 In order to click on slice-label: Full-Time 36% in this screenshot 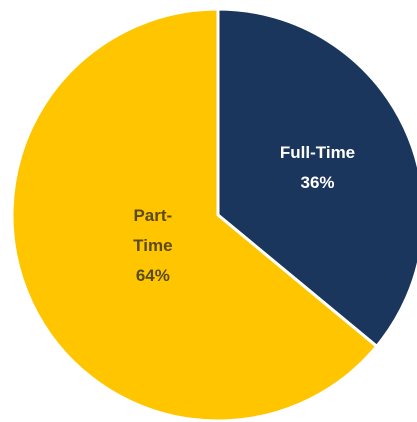, I will do `click(318, 168)`.